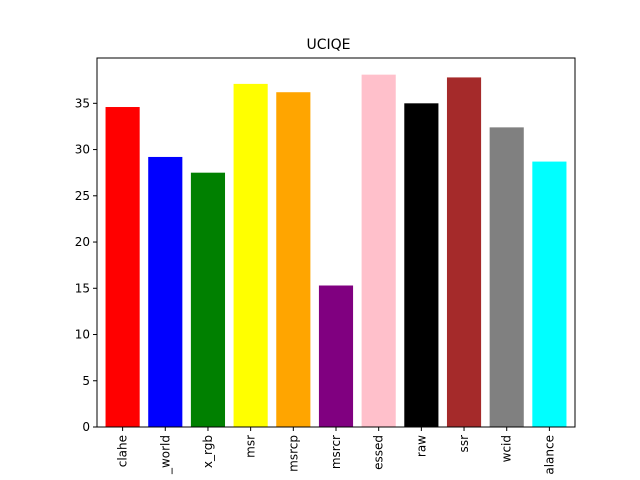 The width and height of the screenshot is (640, 480). What do you see at coordinates (251, 446) in the screenshot?
I see `x-tick-label: msr` at bounding box center [251, 446].